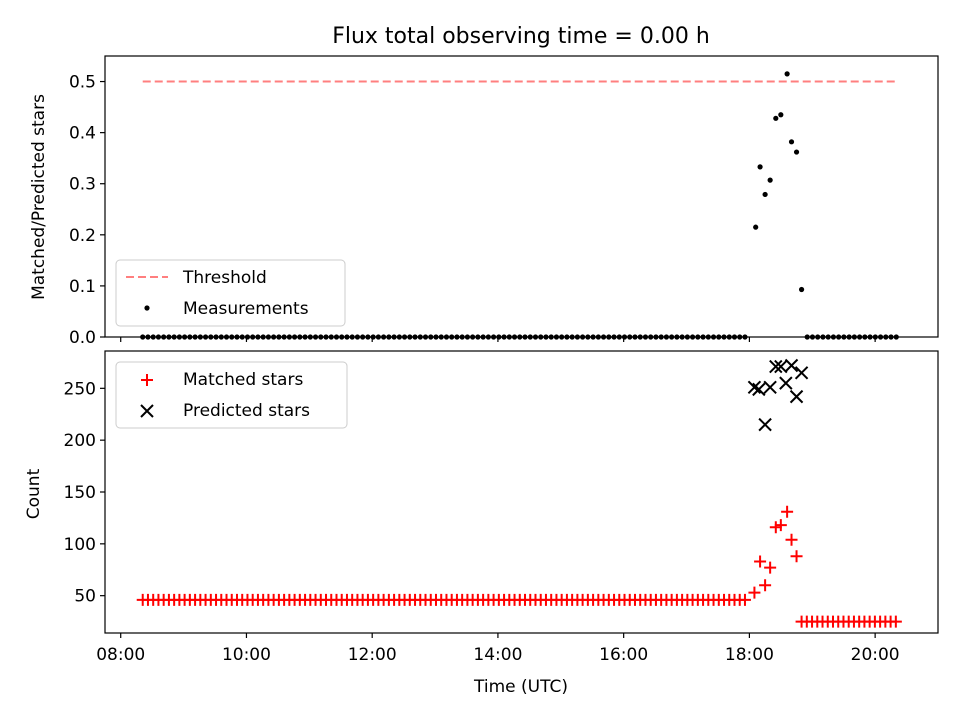  Describe the element at coordinates (80, 493) in the screenshot. I see `bottom-y-tick-label: 150` at that location.